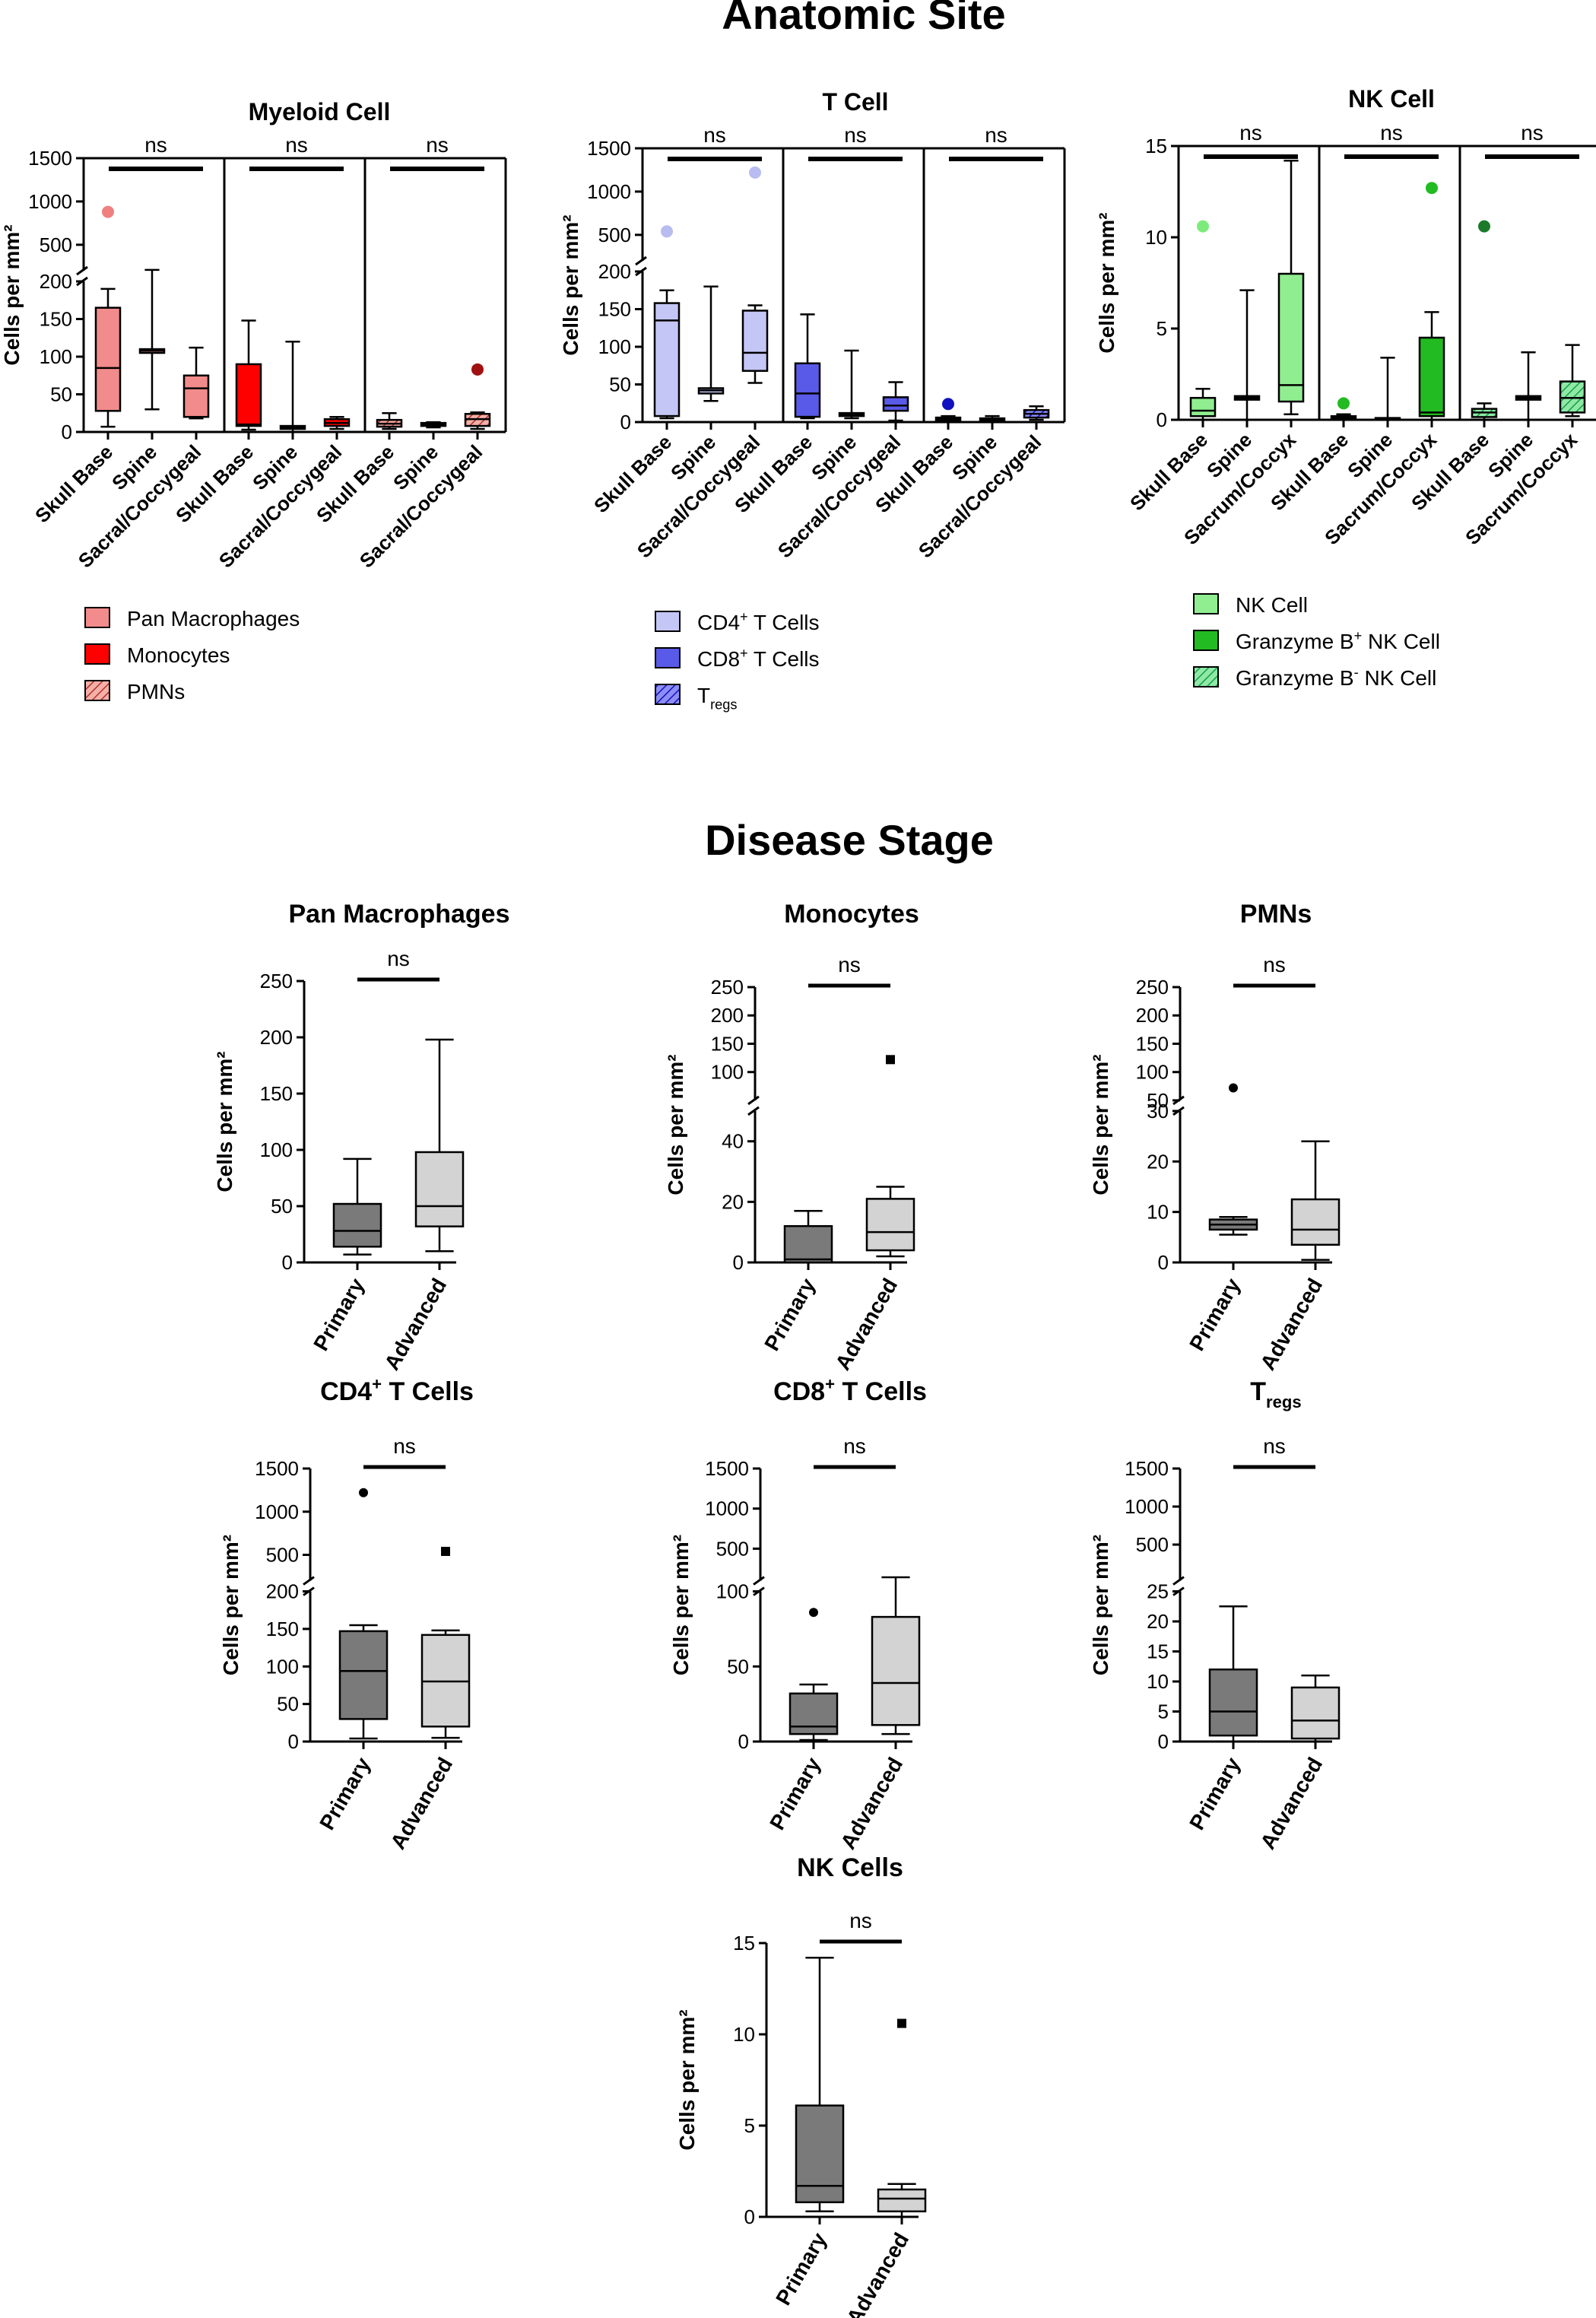 The width and height of the screenshot is (1596, 2318). I want to click on axis-ytick-label: 1000, so click(609, 192).